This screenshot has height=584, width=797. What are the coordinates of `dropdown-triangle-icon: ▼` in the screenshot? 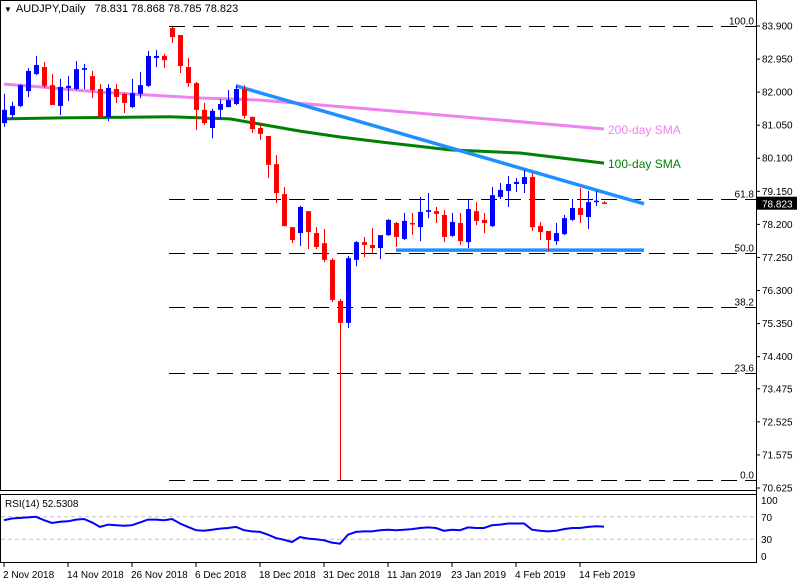 It's located at (8, 9).